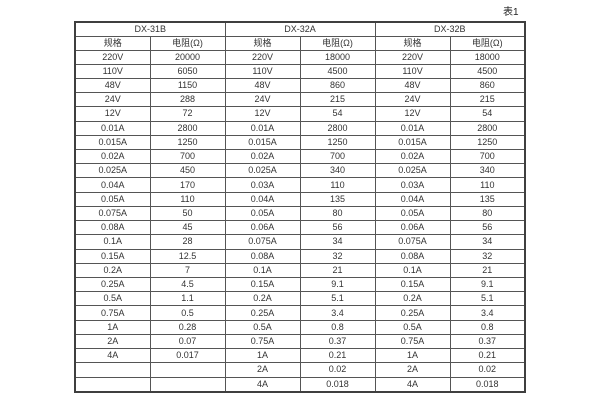 The height and width of the screenshot is (400, 600). Describe the element at coordinates (187, 284) in the screenshot. I see `resistance-cell: 4.5` at that location.